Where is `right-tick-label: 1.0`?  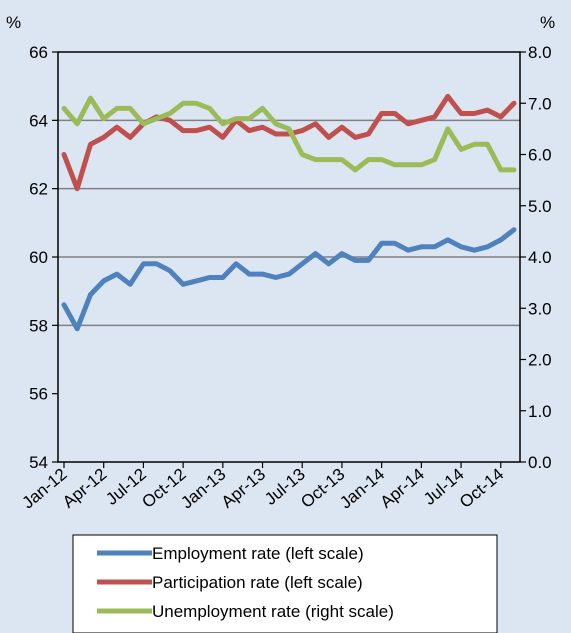
right-tick-label: 1.0 is located at coordinates (540, 411).